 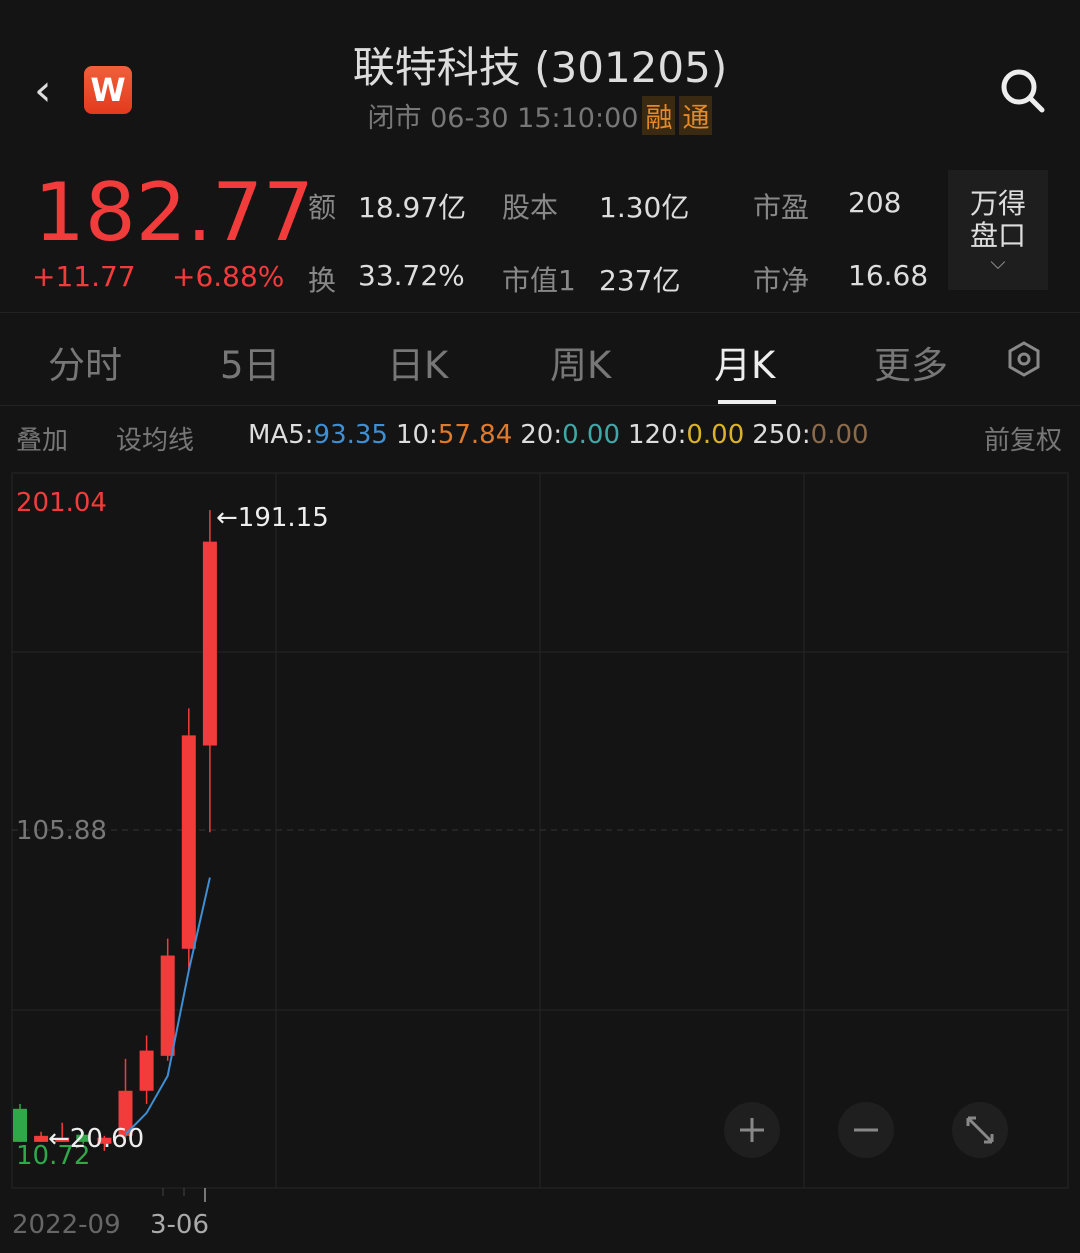 I want to click on price-change: +11.77, so click(x=84, y=276).